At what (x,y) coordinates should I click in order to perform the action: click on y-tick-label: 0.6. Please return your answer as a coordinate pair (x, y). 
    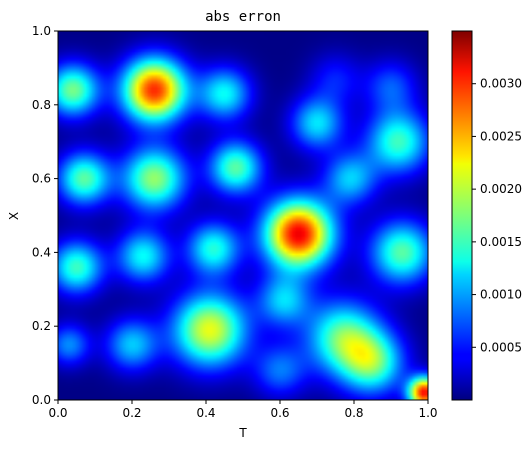
    Looking at the image, I should click on (41, 179).